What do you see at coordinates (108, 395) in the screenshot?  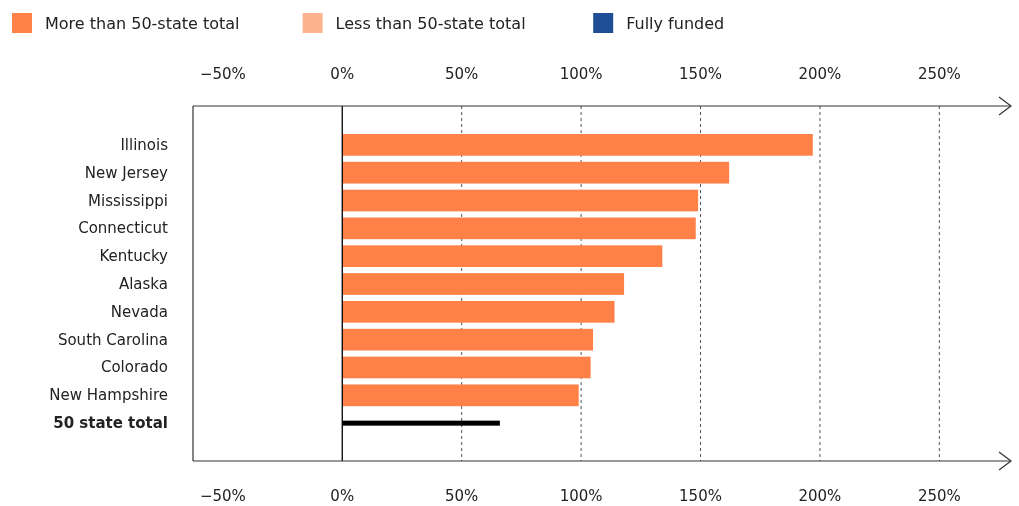 I see `y-tick-label: New Hampshire` at bounding box center [108, 395].